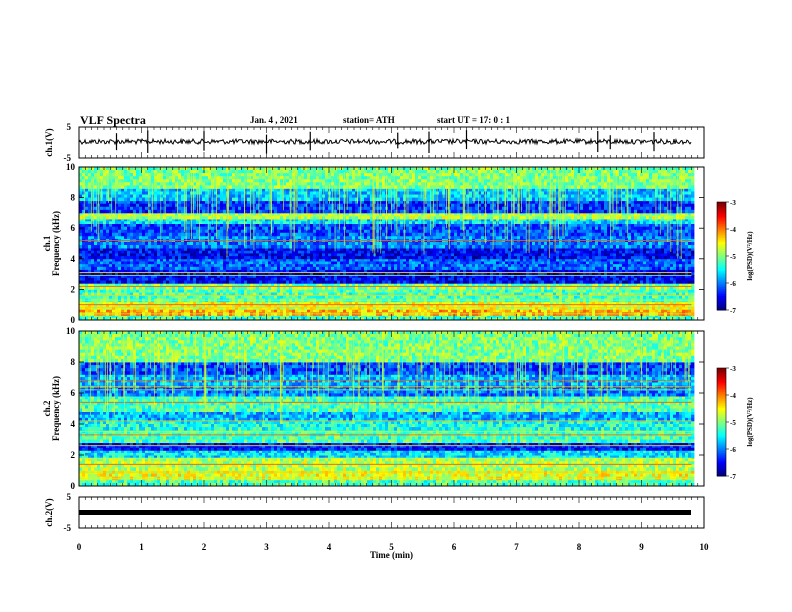  I want to click on y-axis-label: ch.1(V), so click(49, 142).